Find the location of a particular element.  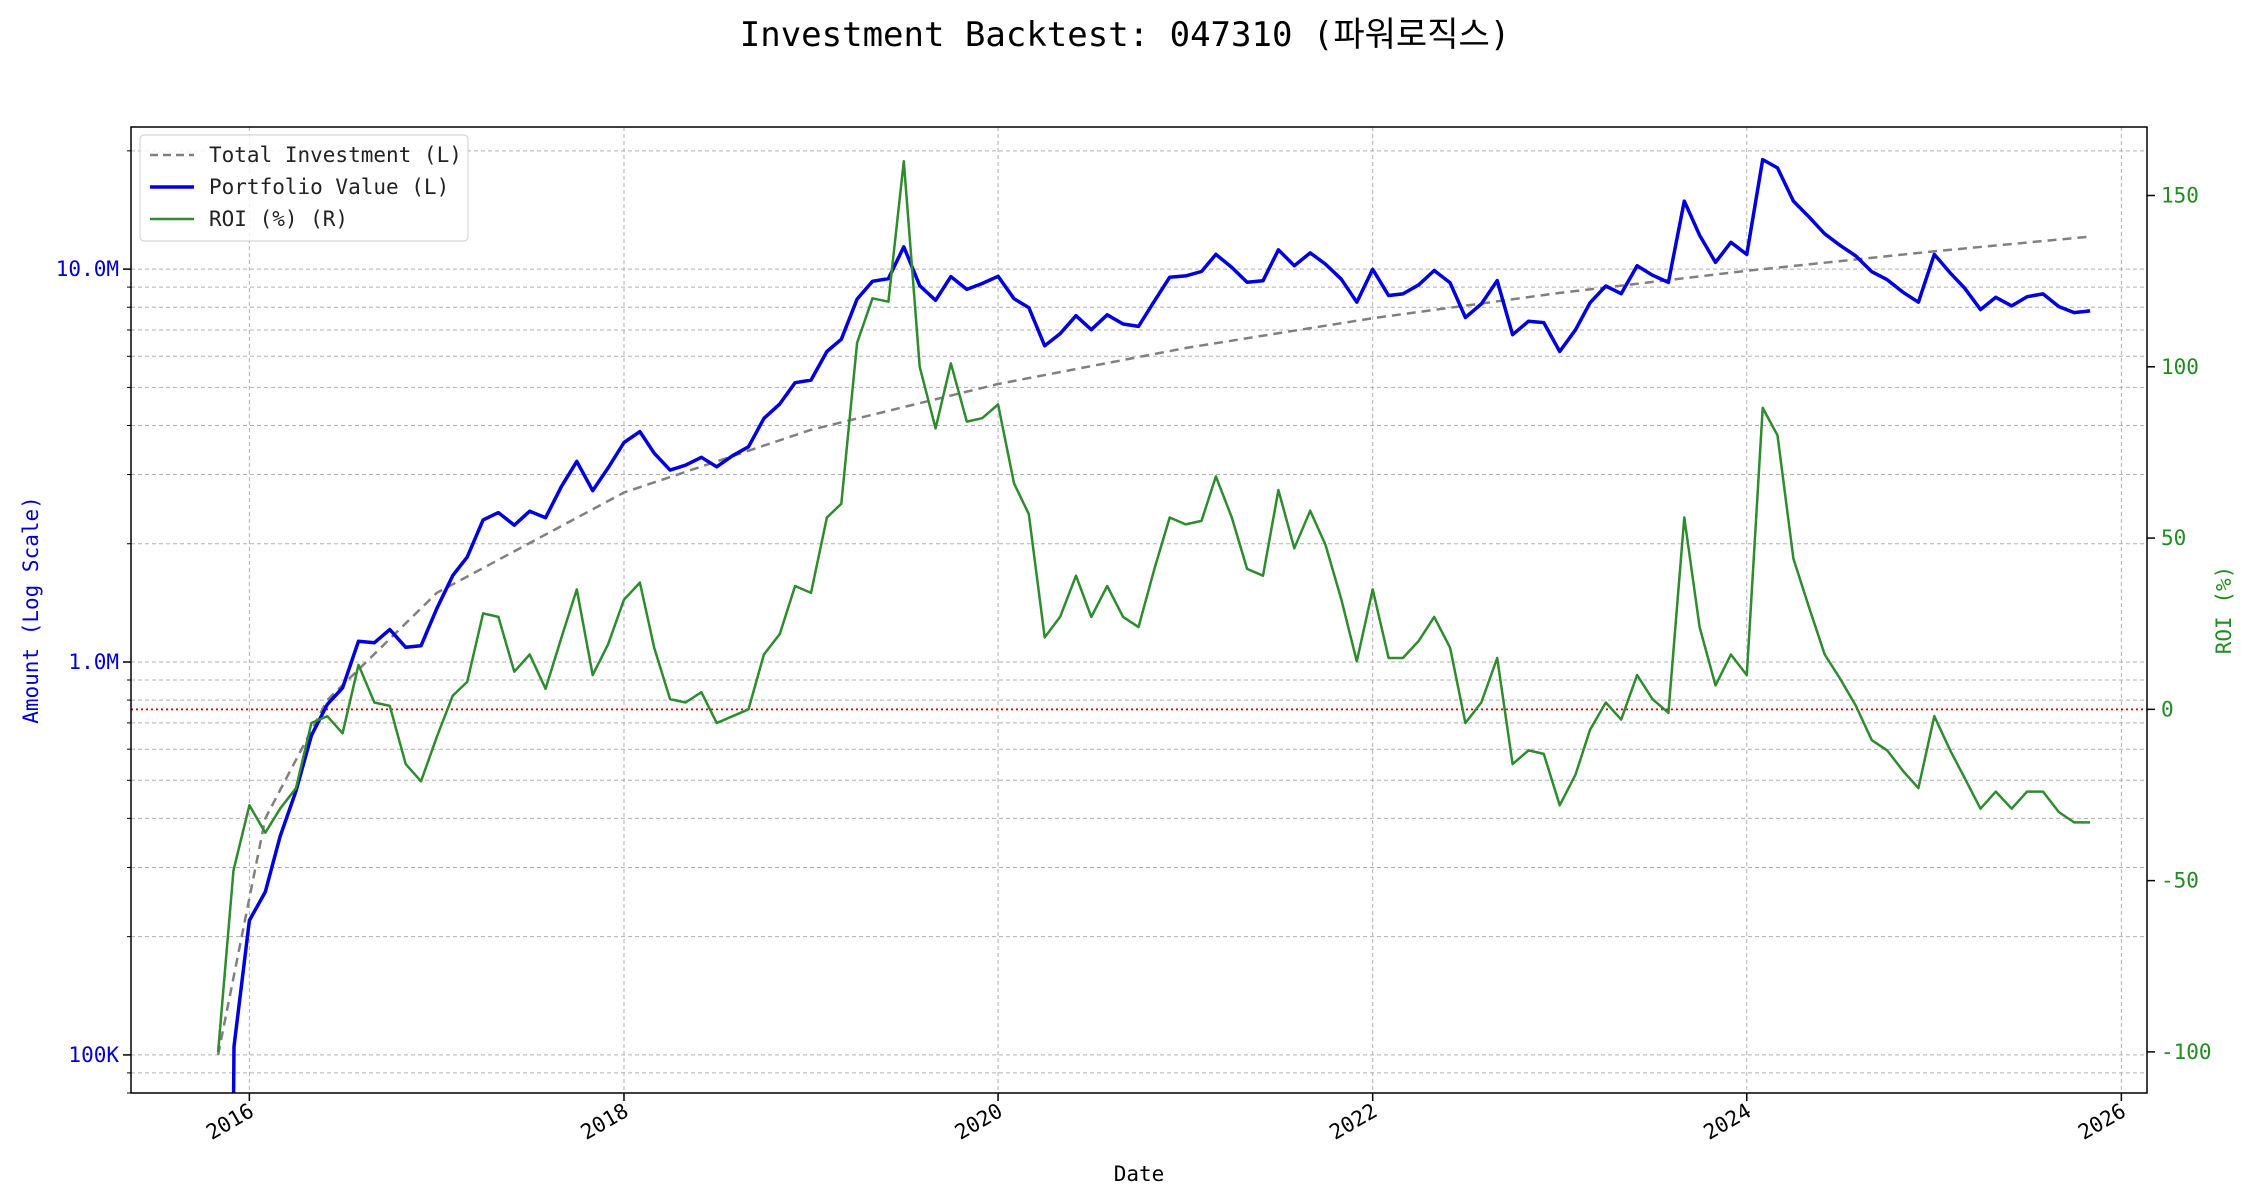

left-tick-label-1.0M: 1.0M is located at coordinates (93, 662).